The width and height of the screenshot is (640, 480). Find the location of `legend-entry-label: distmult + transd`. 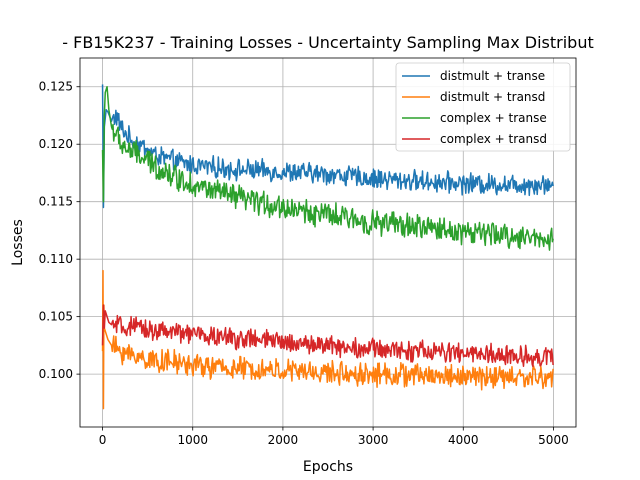

legend-entry-label: distmult + transd is located at coordinates (492, 97).